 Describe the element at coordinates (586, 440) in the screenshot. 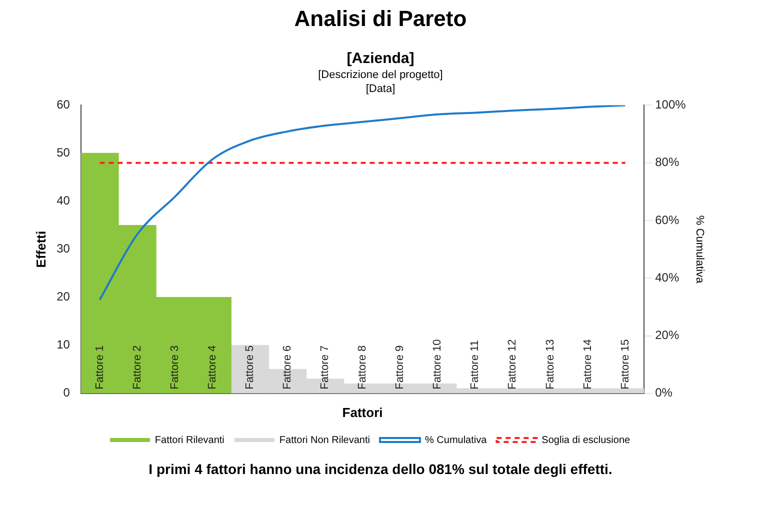

I see `legend-label: Soglia di esclusione` at that location.